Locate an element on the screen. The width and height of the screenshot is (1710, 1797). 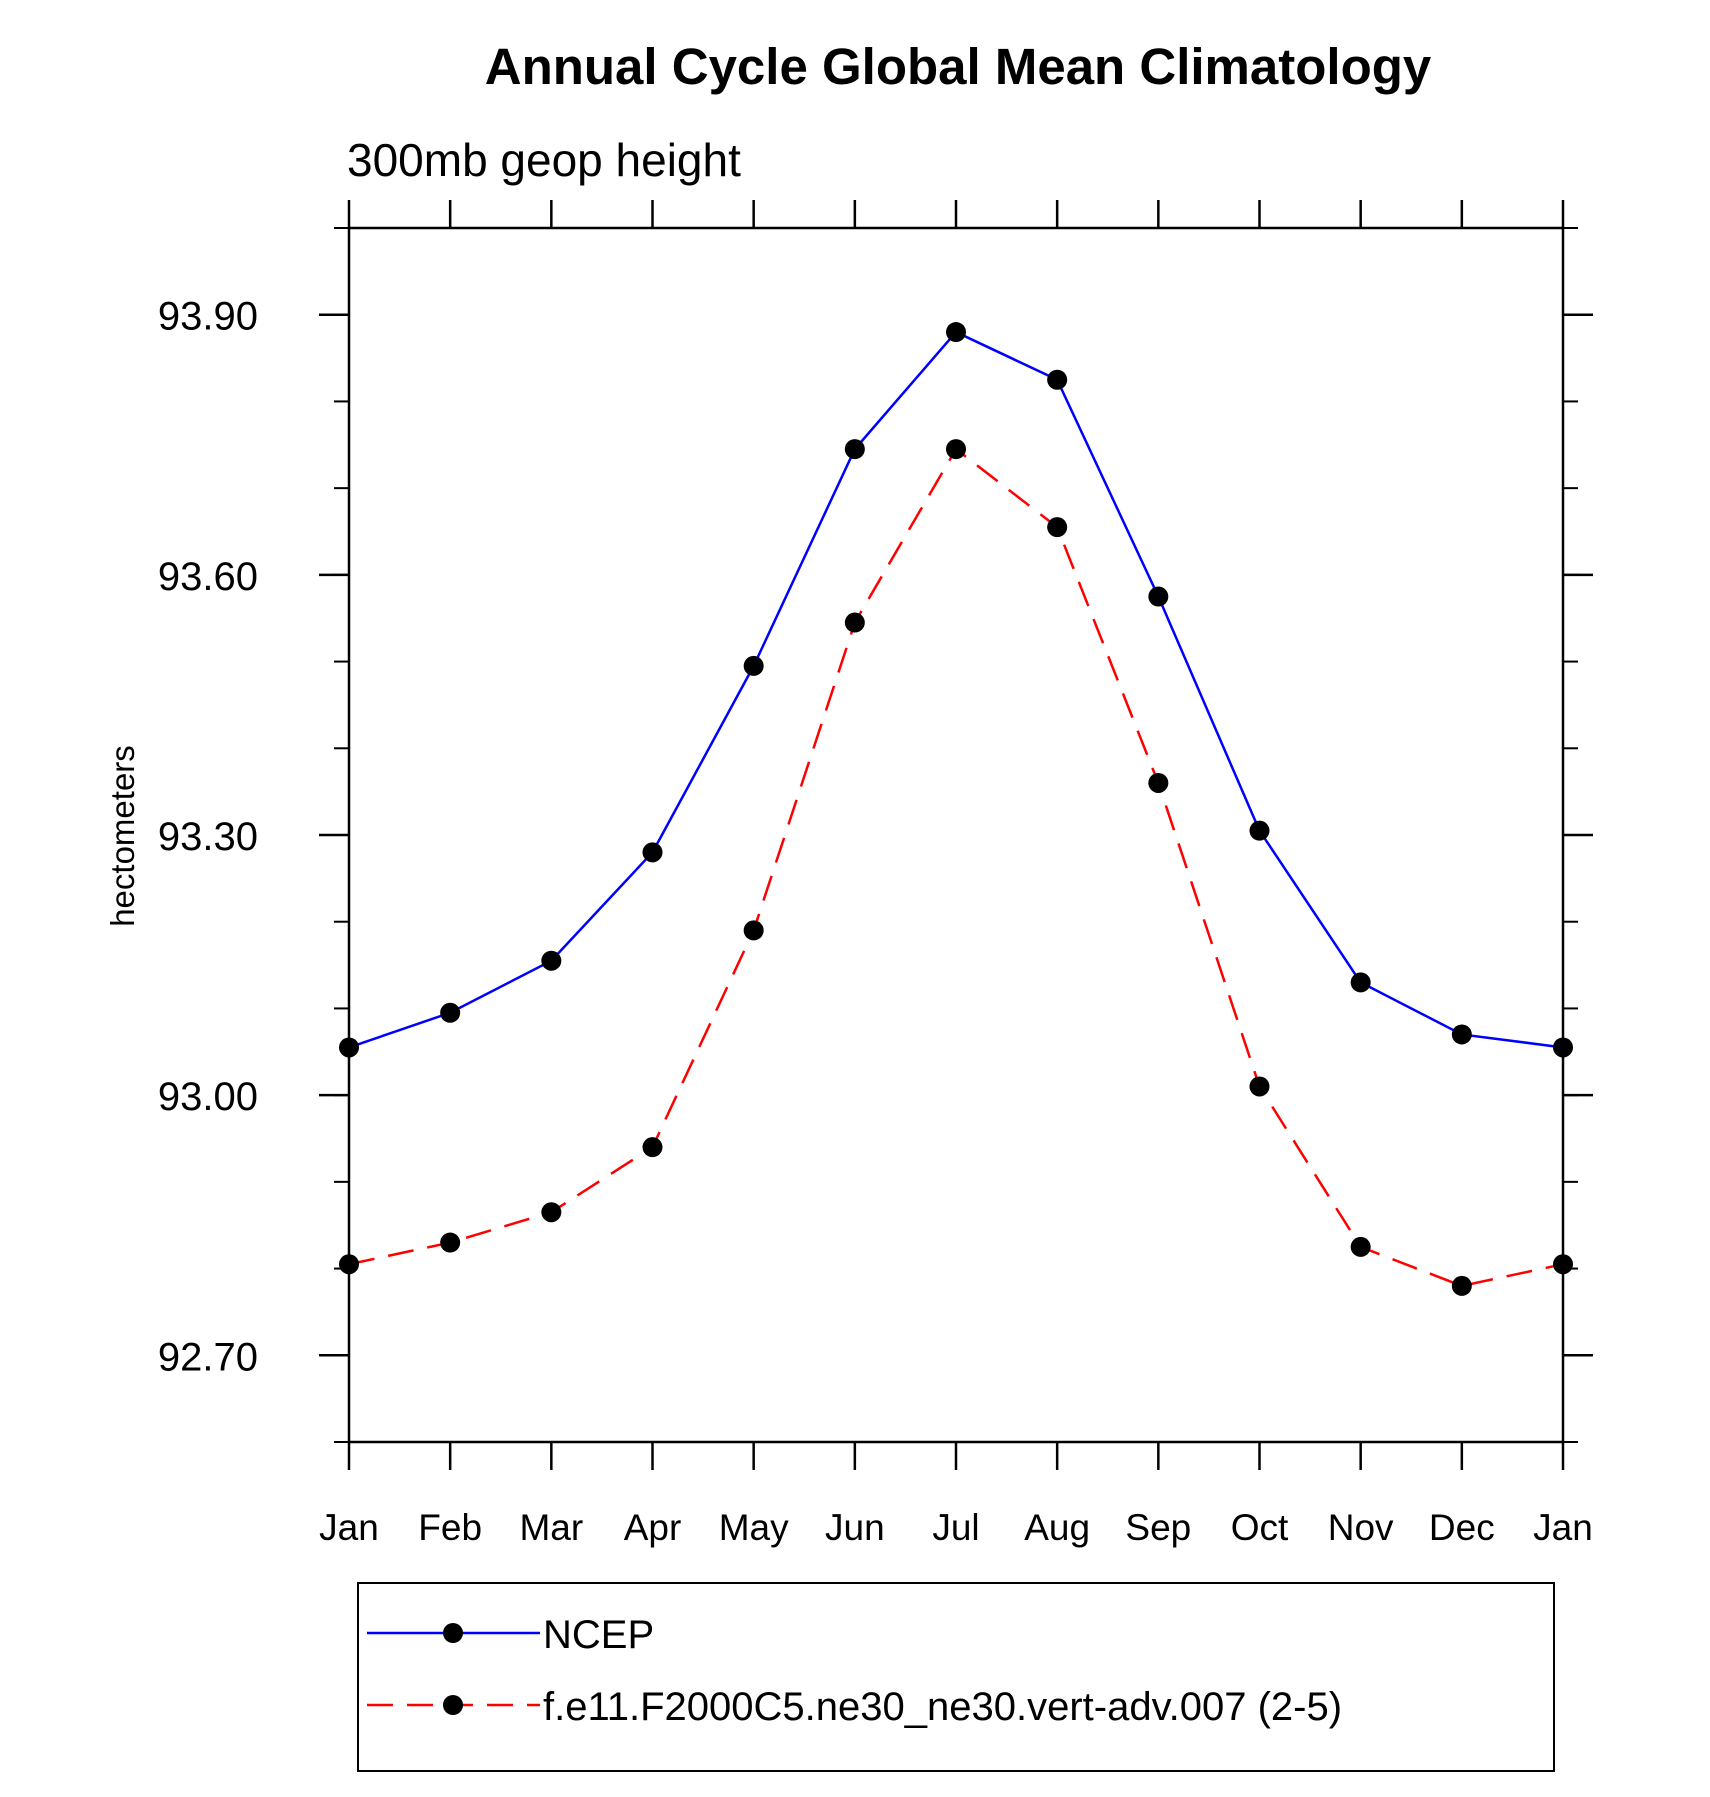
y-tick-label: 92.70 is located at coordinates (208, 1357).